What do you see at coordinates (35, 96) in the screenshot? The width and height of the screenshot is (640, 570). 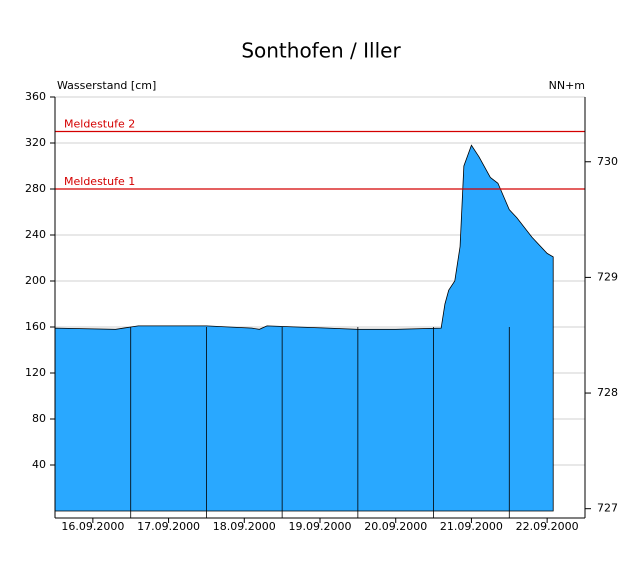 I see `y-tick-label: 360` at bounding box center [35, 96].